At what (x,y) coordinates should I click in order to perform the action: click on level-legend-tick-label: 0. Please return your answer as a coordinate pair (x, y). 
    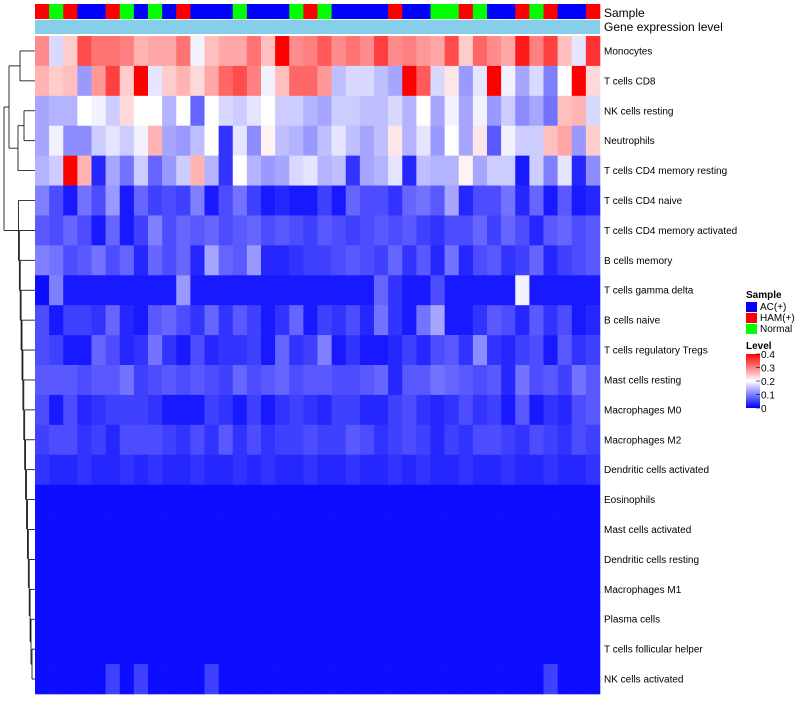
    Looking at the image, I should click on (764, 409).